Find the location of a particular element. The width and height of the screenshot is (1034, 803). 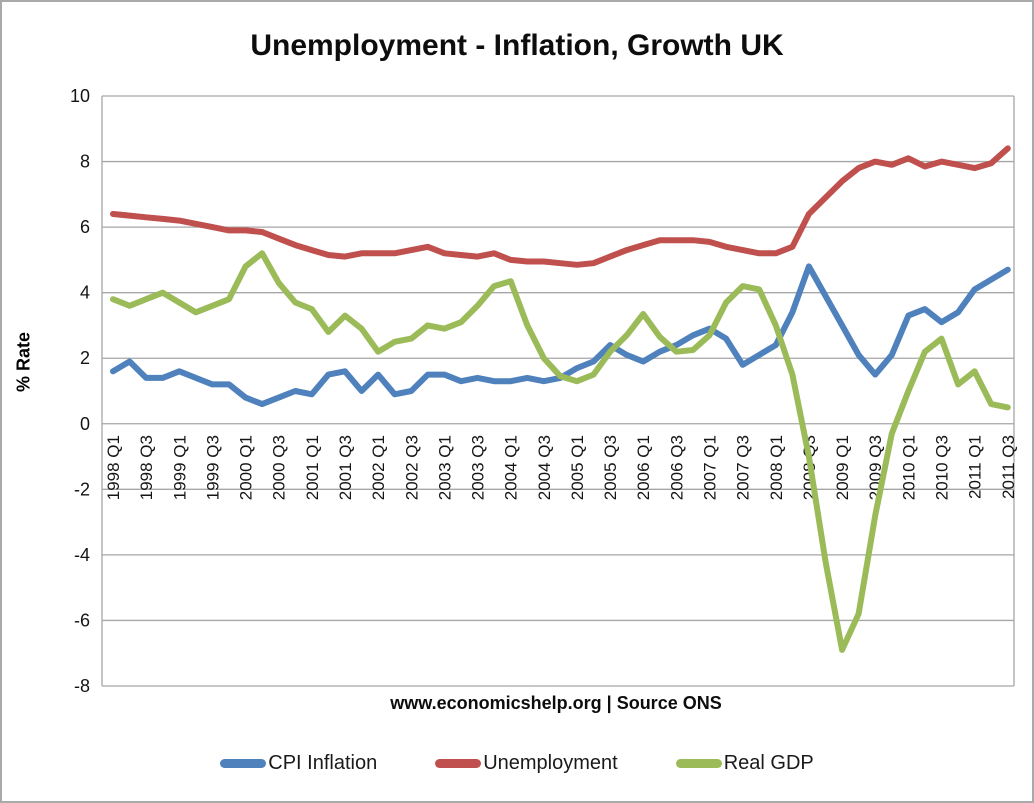

x-tick-label: 1998 Q1 is located at coordinates (113, 467).